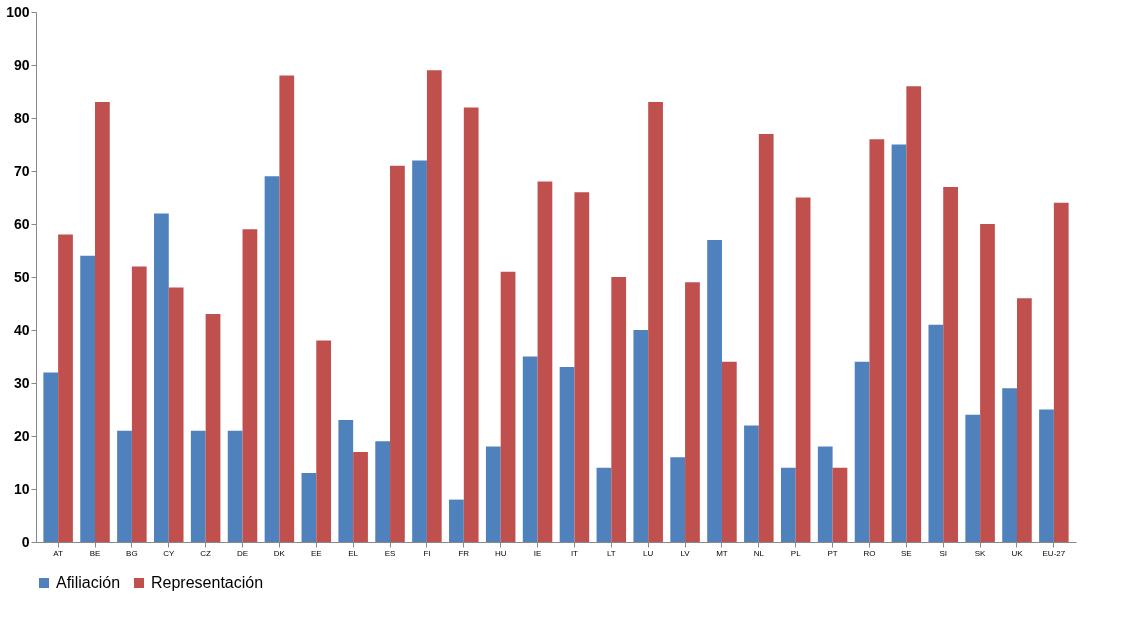  What do you see at coordinates (722, 553) in the screenshot?
I see `x-tick-label: MT` at bounding box center [722, 553].